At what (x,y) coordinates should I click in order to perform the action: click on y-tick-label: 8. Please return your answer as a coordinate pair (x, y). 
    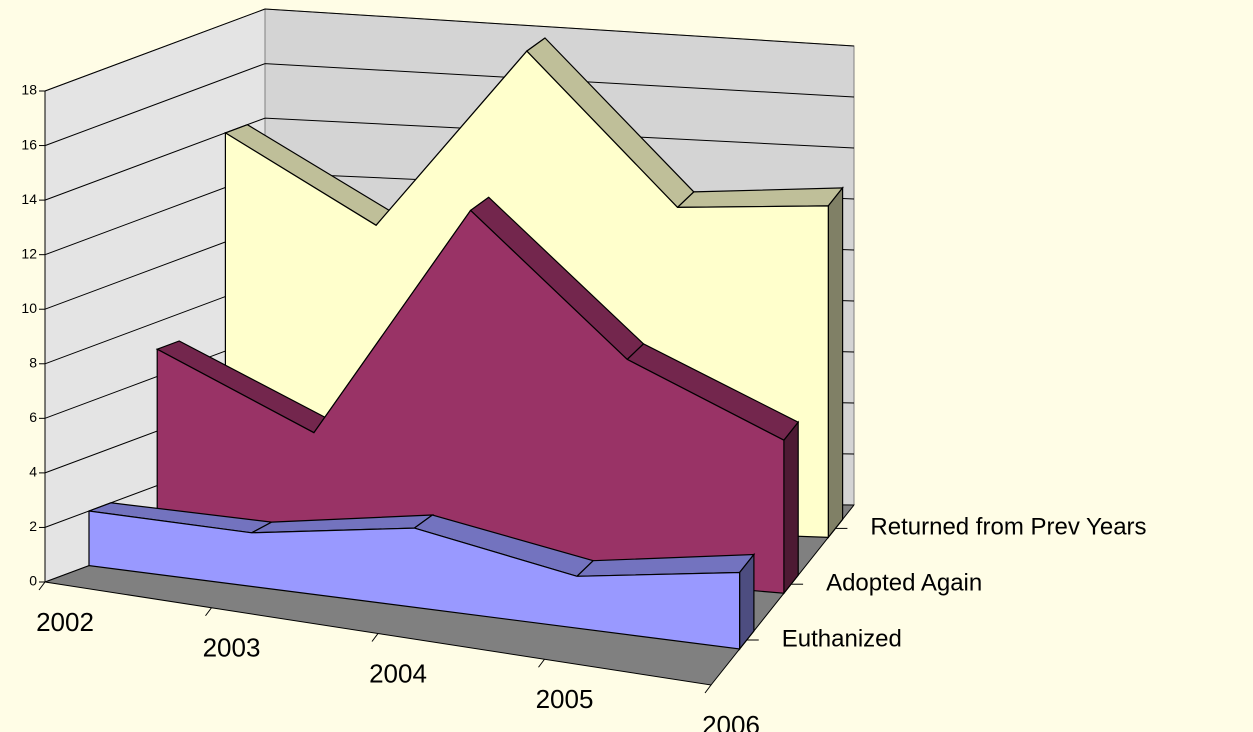
    Looking at the image, I should click on (33, 362).